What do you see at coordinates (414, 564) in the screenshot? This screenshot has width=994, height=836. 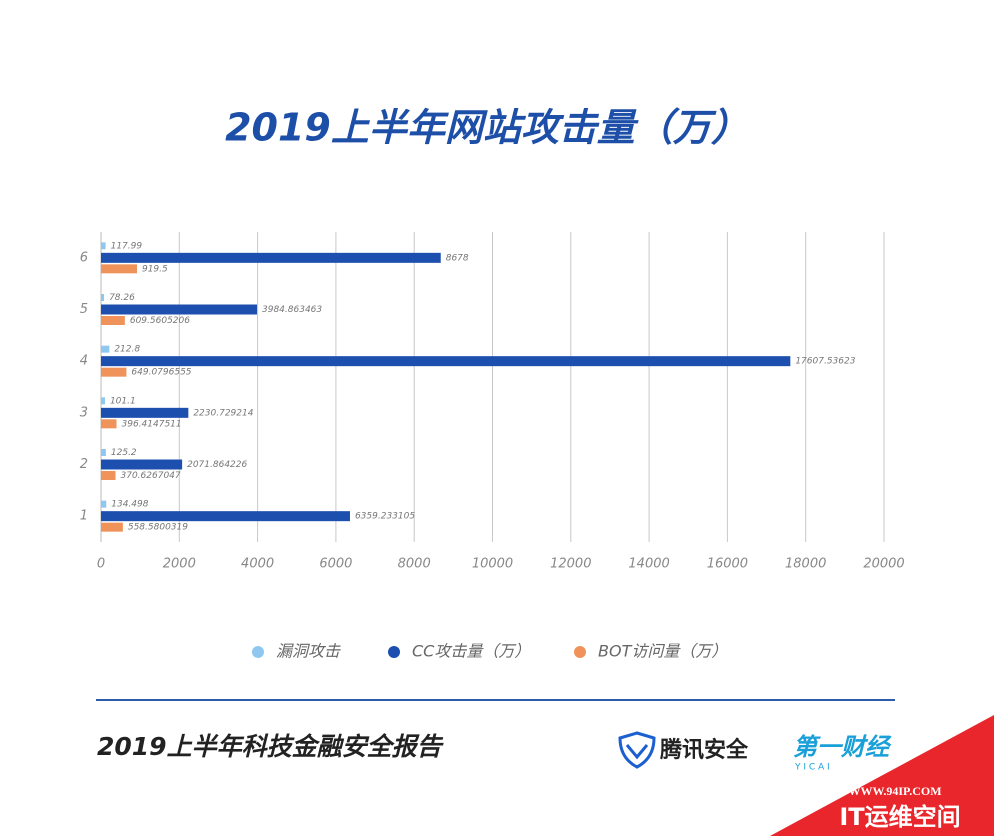 I see `x-tick-label: 8000` at bounding box center [414, 564].